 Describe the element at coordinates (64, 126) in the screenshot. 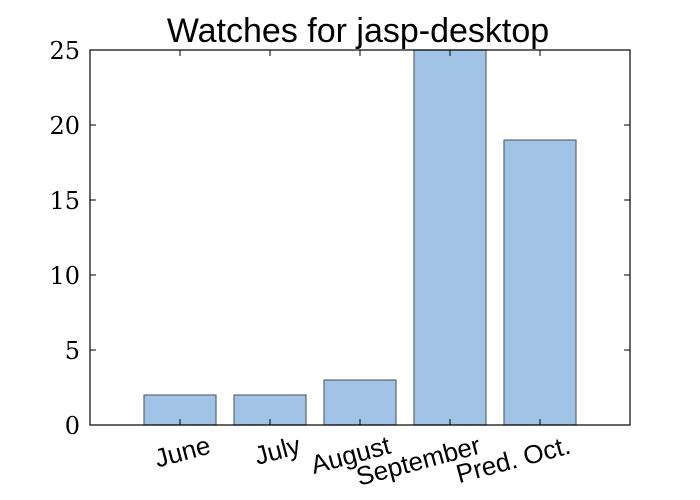

I see `y-tick-label-4: 20` at that location.